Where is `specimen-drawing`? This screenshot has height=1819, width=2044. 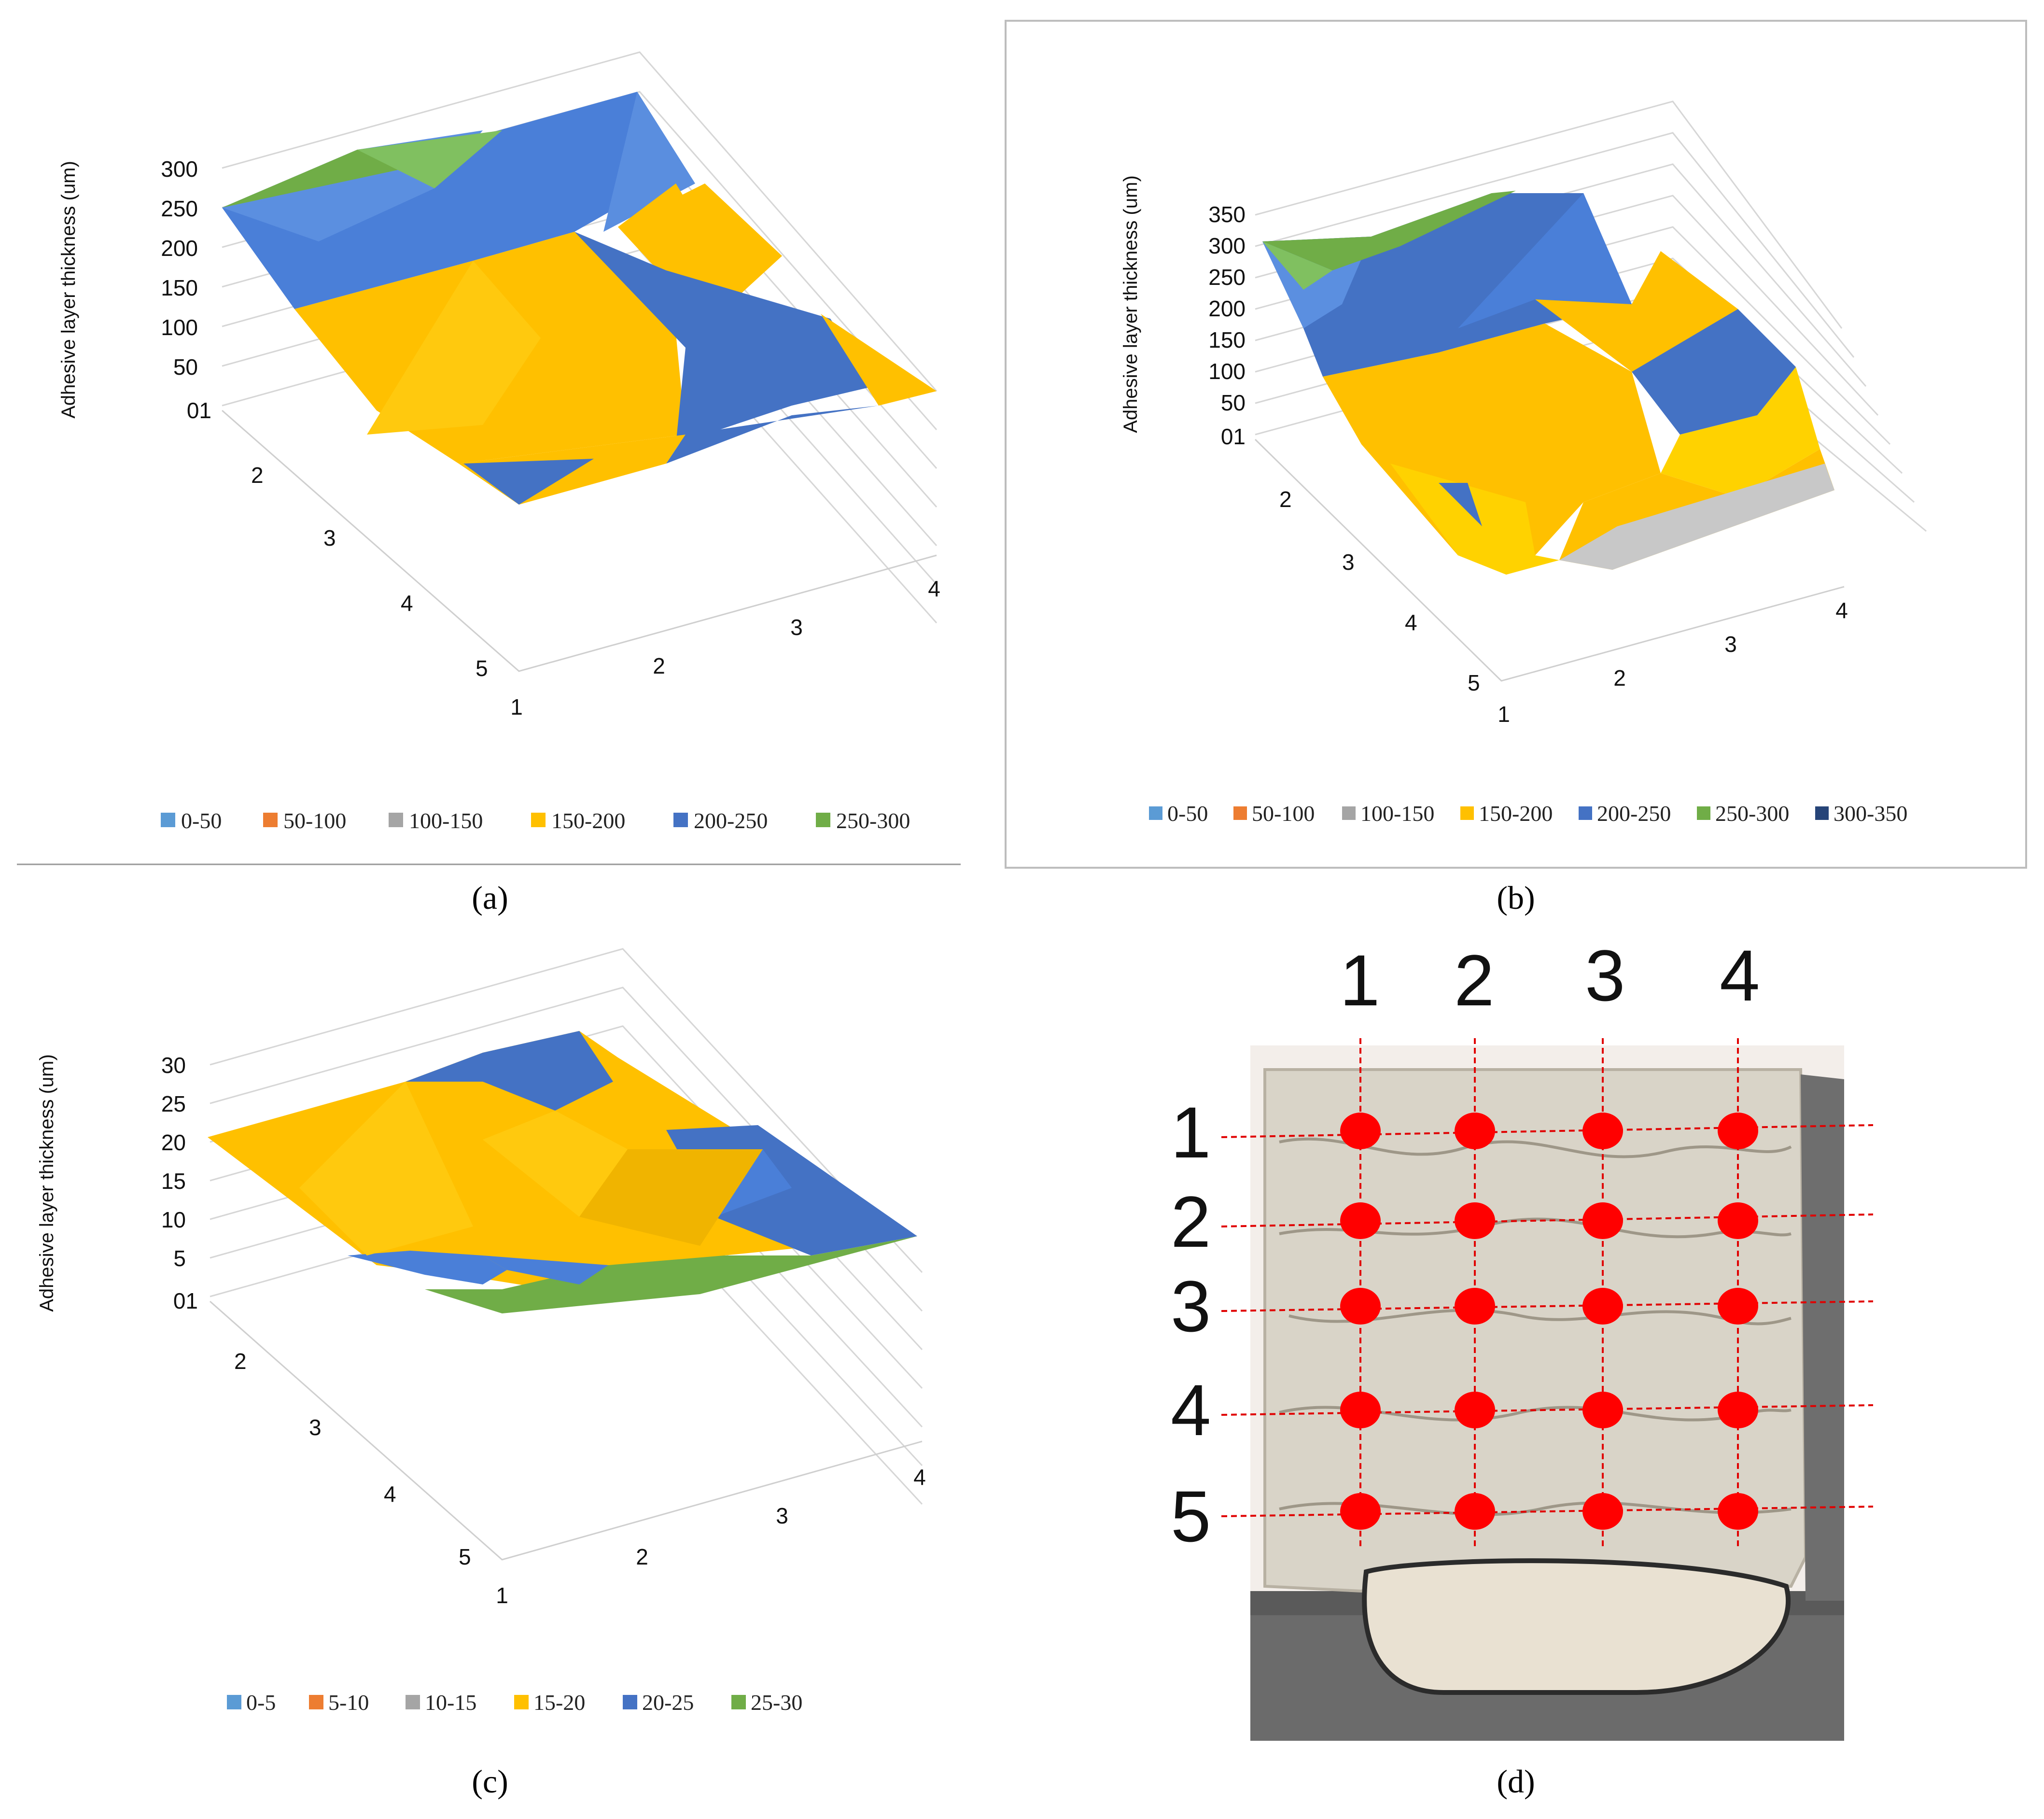
specimen-drawing is located at coordinates (1547, 1404).